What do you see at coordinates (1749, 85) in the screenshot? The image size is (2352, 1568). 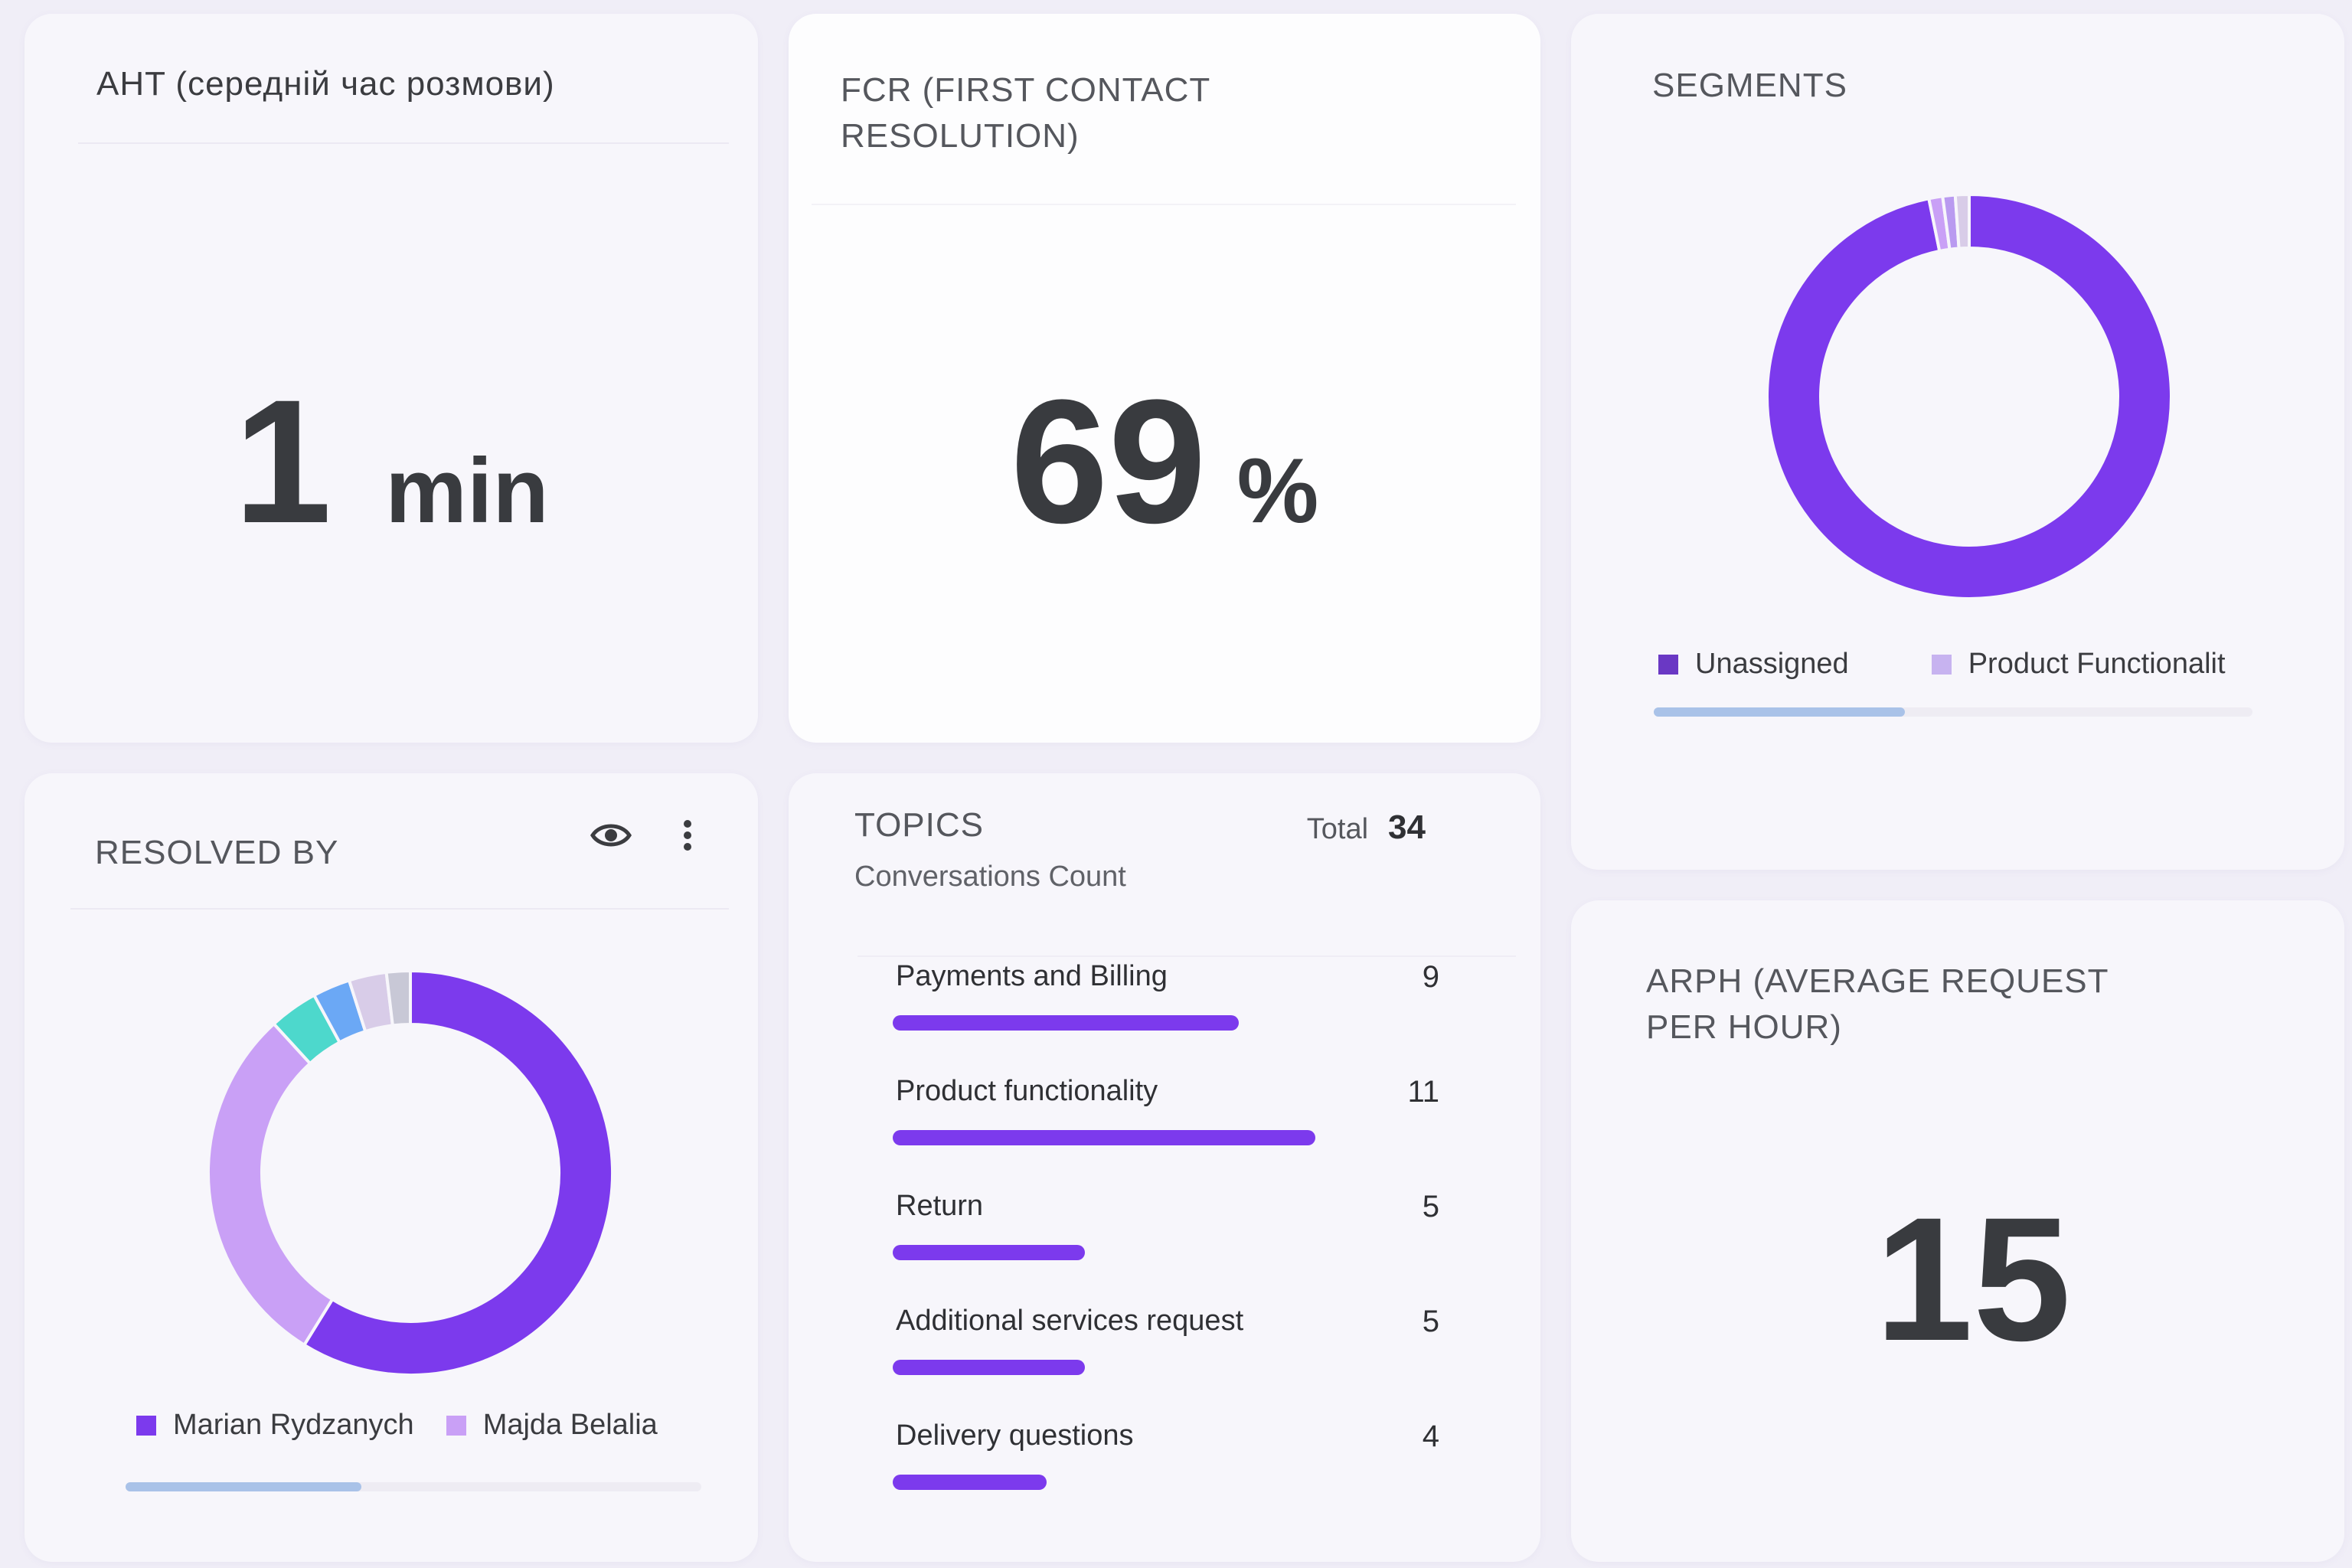 I see `segments-title: SEGMENTS` at bounding box center [1749, 85].